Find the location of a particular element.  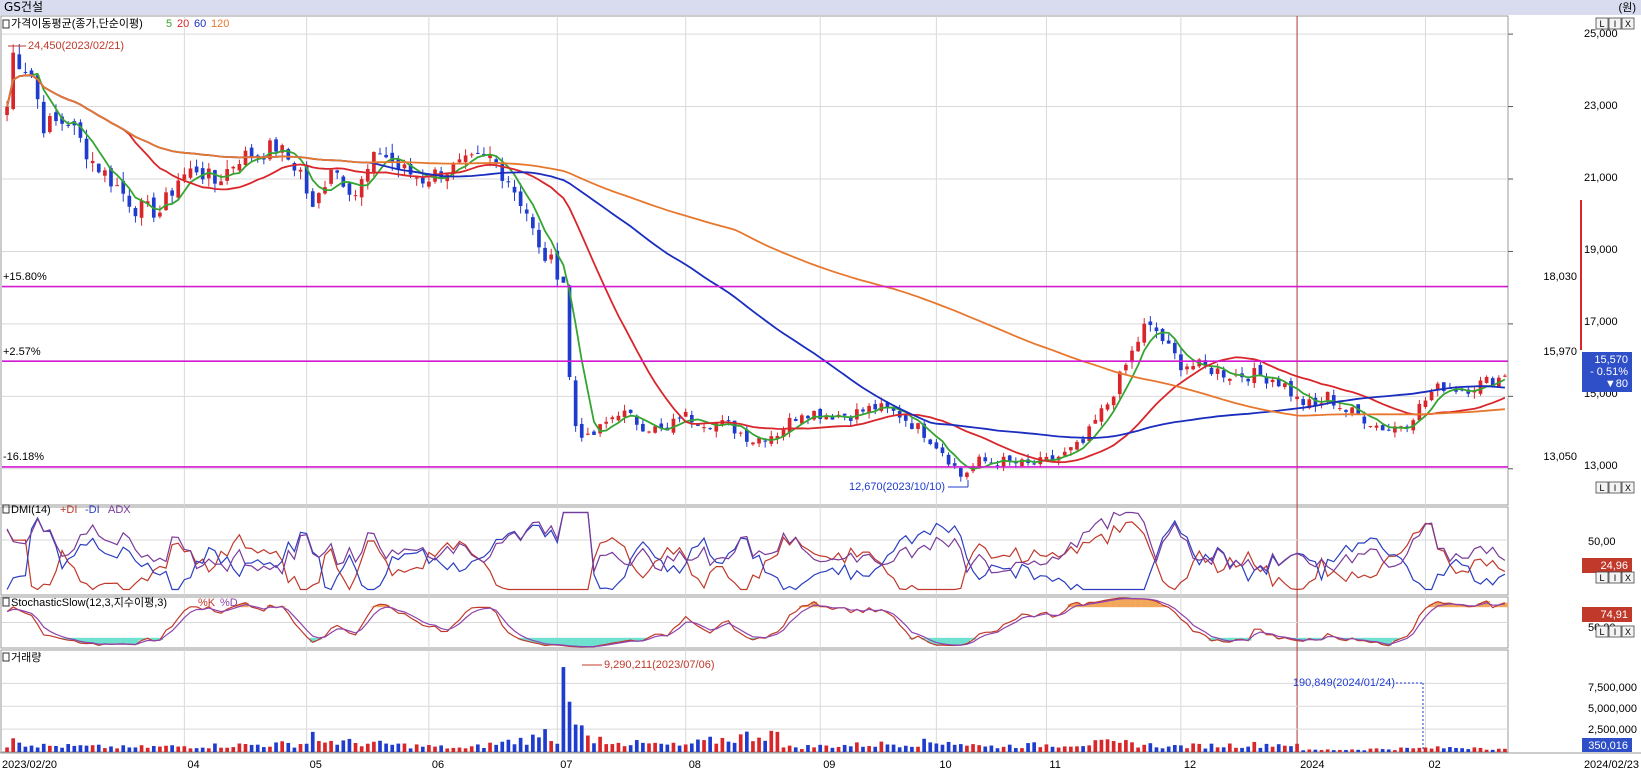

price-panel-btn-I is located at coordinates (1615, 23).